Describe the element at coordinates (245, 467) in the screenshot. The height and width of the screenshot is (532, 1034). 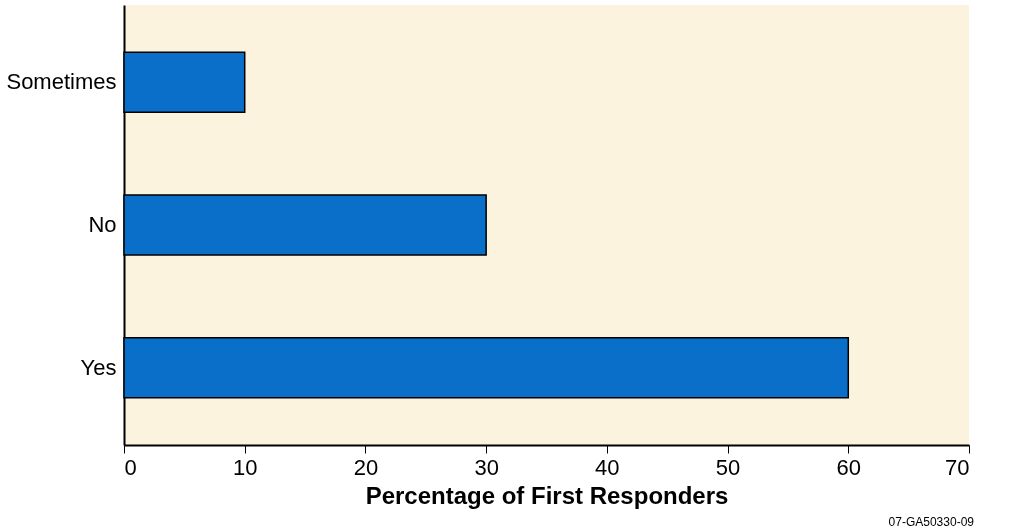
I see `x-tick-label: 10` at that location.